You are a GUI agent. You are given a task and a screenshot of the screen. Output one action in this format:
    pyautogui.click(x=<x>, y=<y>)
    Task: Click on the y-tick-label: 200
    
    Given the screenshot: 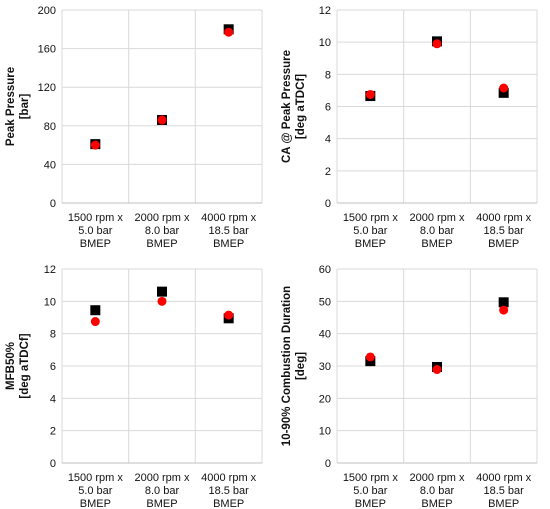 What is the action you would take?
    pyautogui.click(x=47, y=11)
    